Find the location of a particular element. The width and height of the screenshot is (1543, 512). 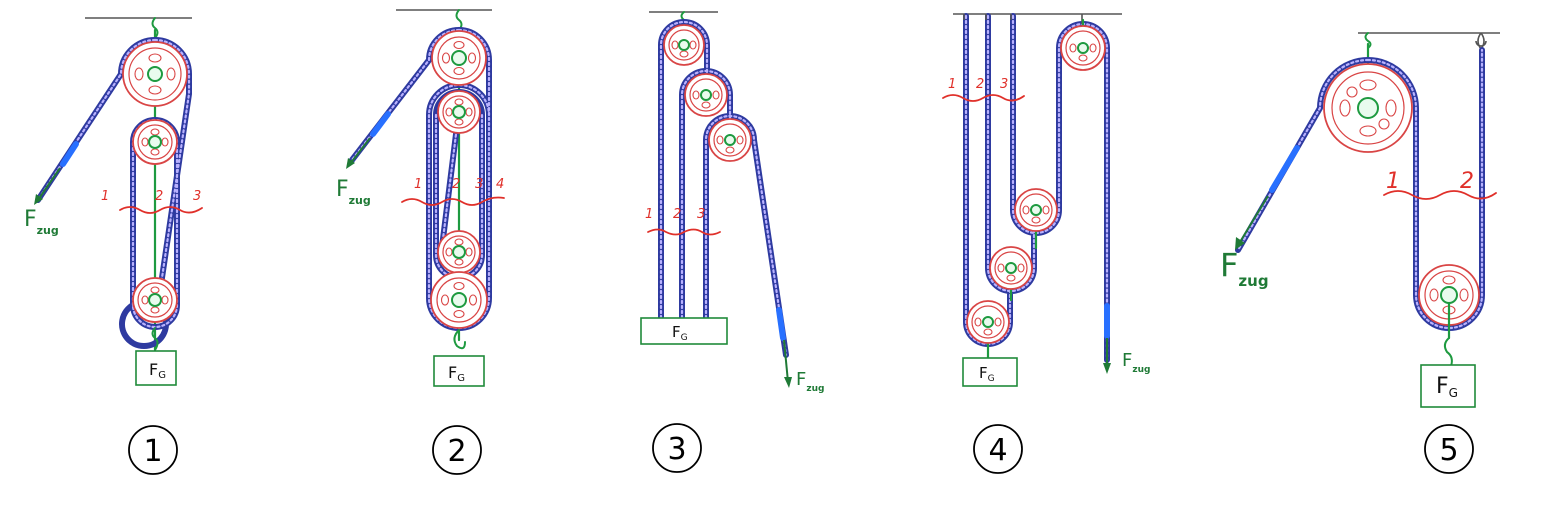

rope is located at coordinates (723, 188).